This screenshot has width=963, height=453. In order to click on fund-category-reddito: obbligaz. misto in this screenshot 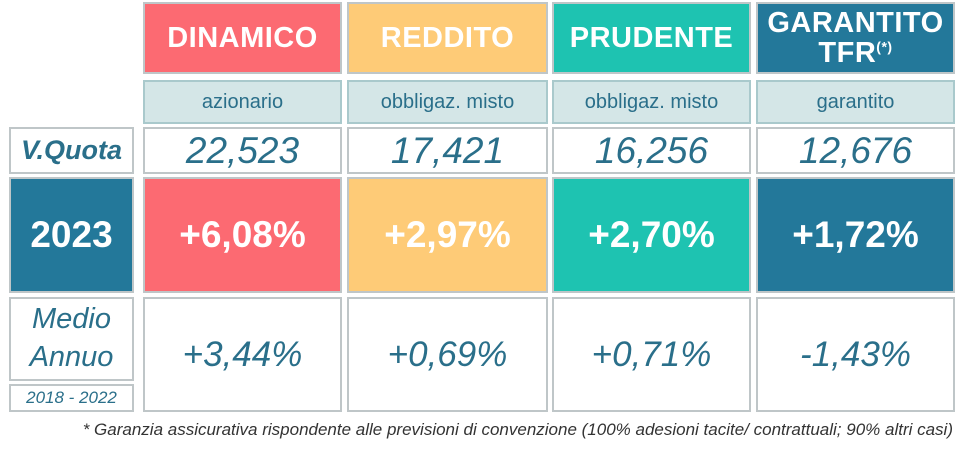, I will do `click(447, 102)`.